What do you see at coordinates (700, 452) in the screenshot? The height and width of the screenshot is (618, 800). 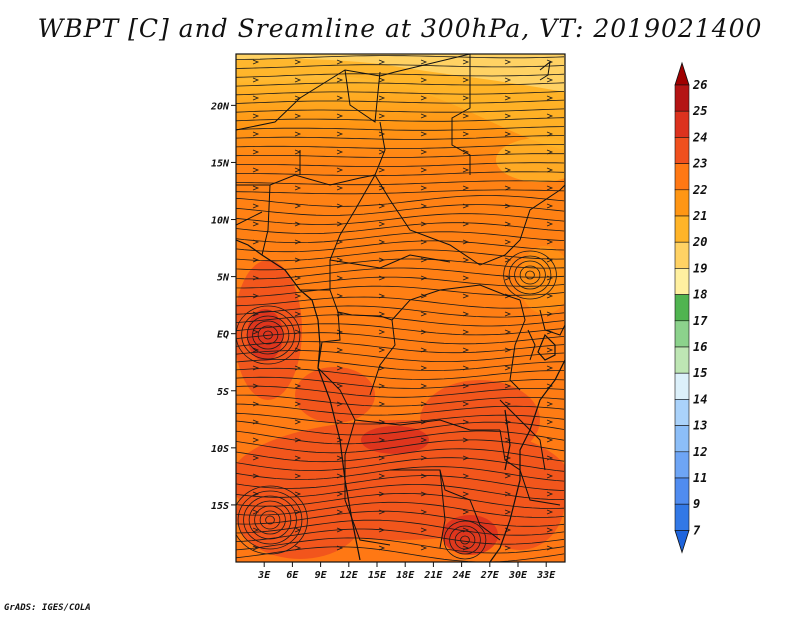 I see `colorbar-label: 12` at bounding box center [700, 452].